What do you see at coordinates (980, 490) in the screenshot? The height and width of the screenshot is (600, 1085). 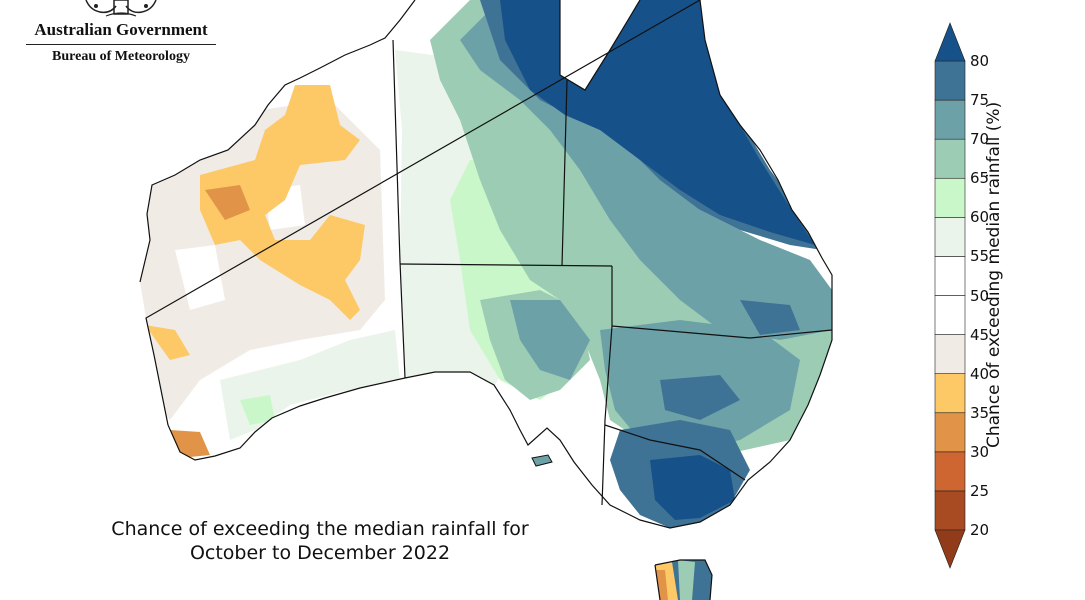 I see `colorbar-tick-25: 25` at bounding box center [980, 490].